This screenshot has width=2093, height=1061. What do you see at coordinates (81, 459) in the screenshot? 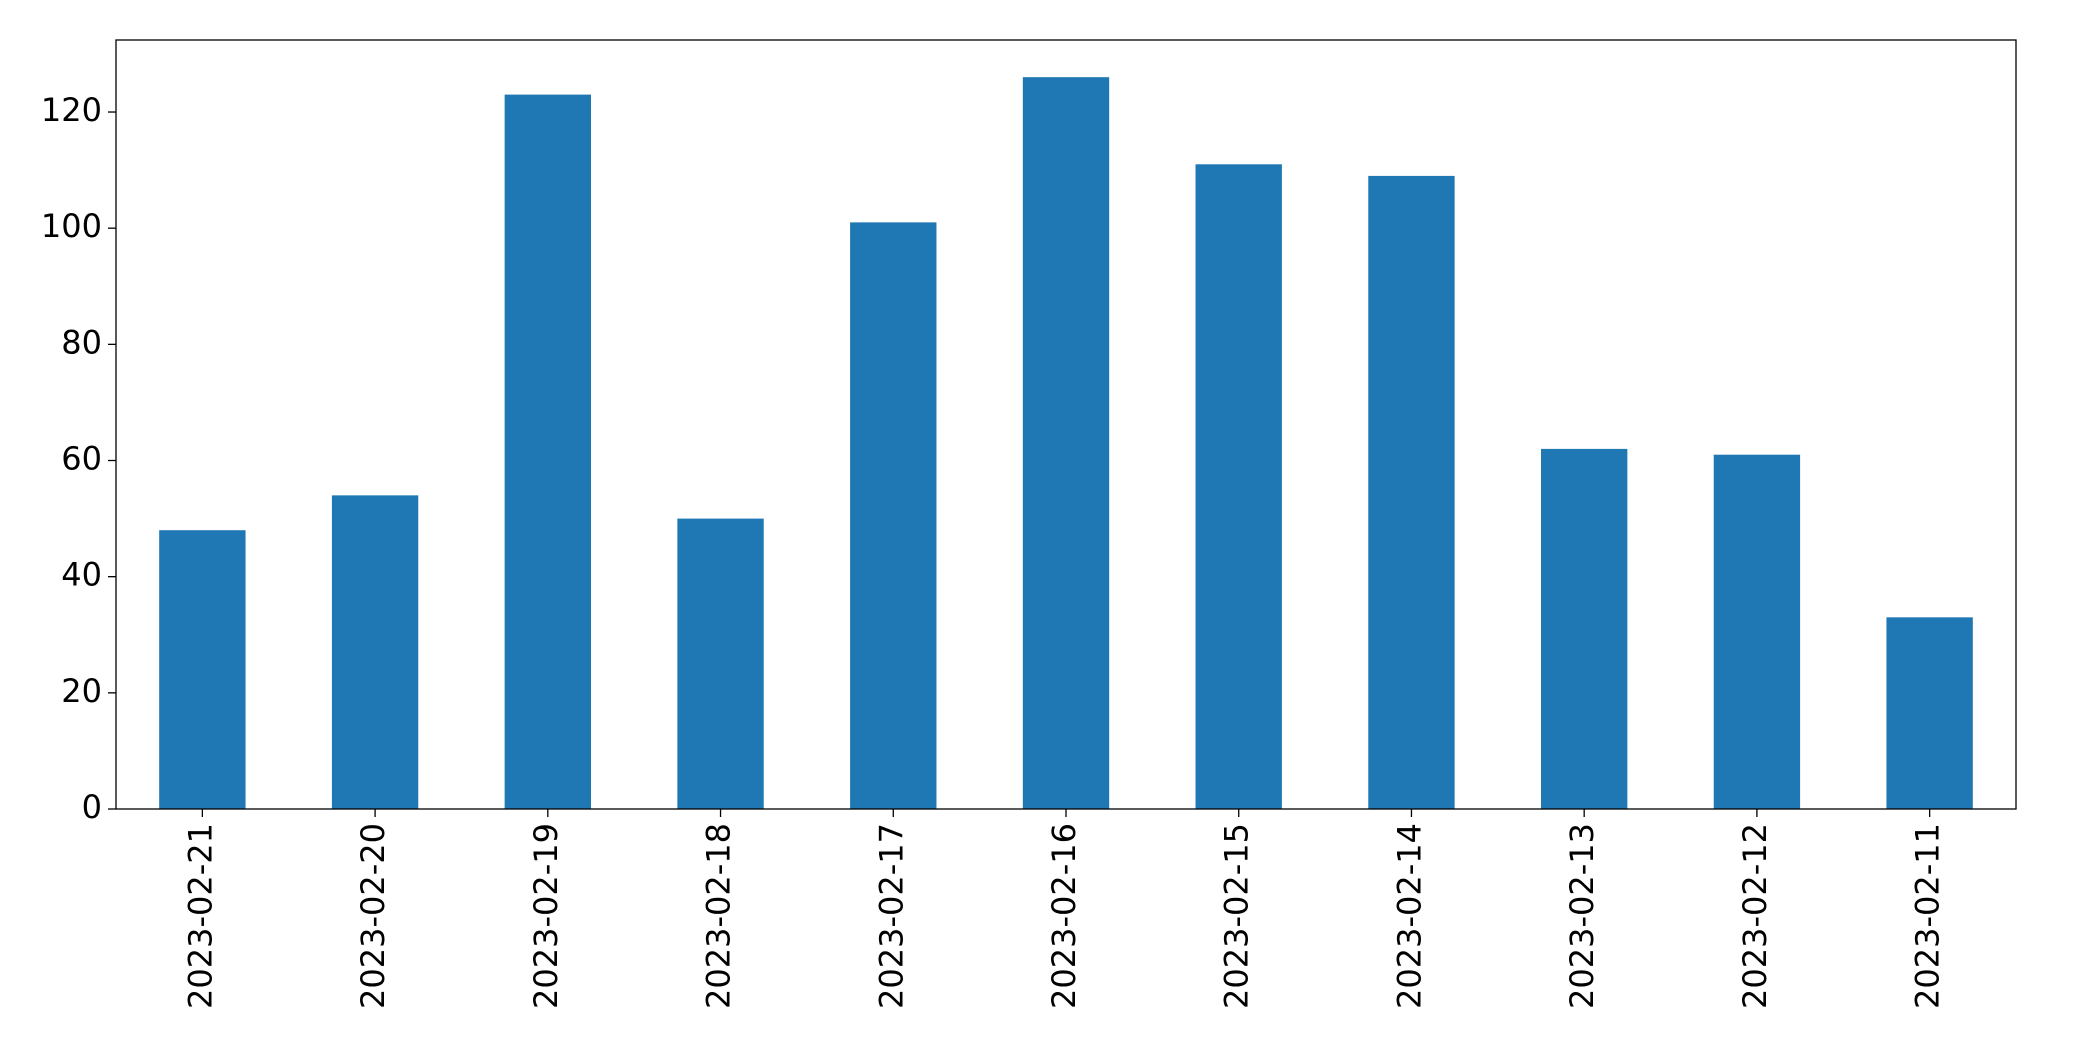
I see `y-tick-label: 60` at bounding box center [81, 459].